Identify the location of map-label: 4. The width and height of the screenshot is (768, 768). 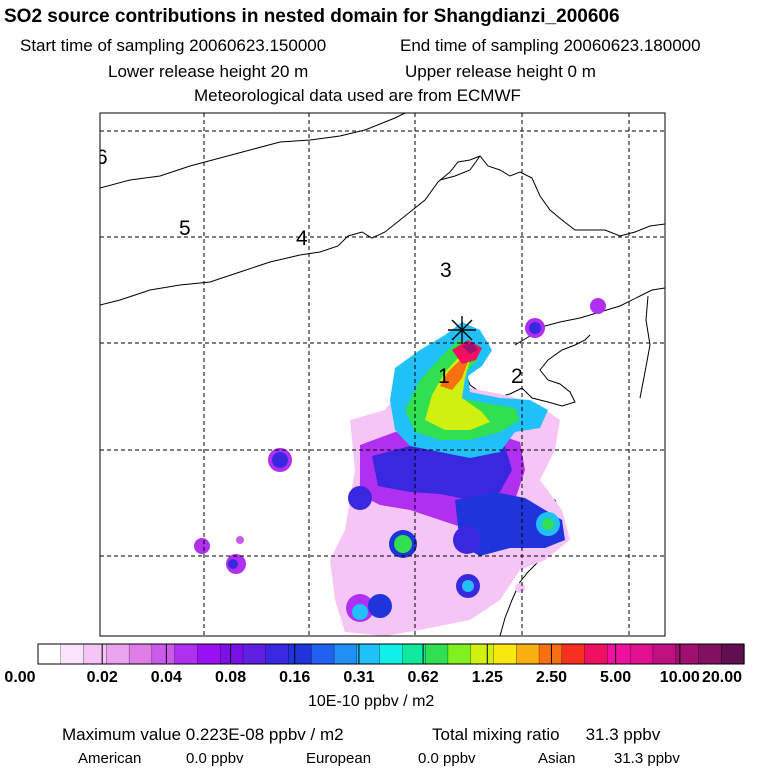
(302, 238).